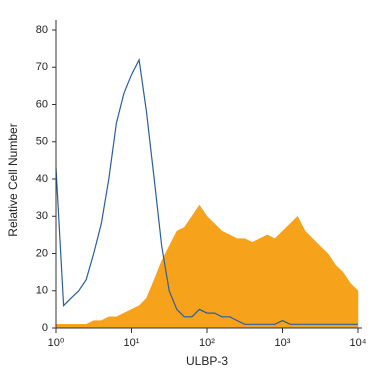 The image size is (375, 375). Describe the element at coordinates (207, 361) in the screenshot. I see `x-axis-label: ULBP-3` at that location.